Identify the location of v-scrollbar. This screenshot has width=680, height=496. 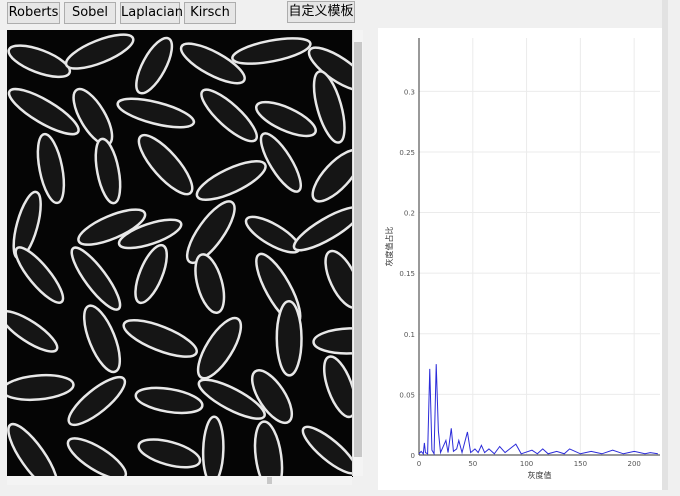
(357, 253).